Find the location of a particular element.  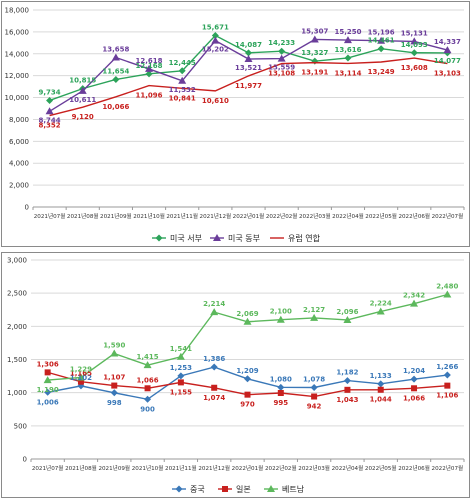

data-label: 11,532 is located at coordinates (182, 90).